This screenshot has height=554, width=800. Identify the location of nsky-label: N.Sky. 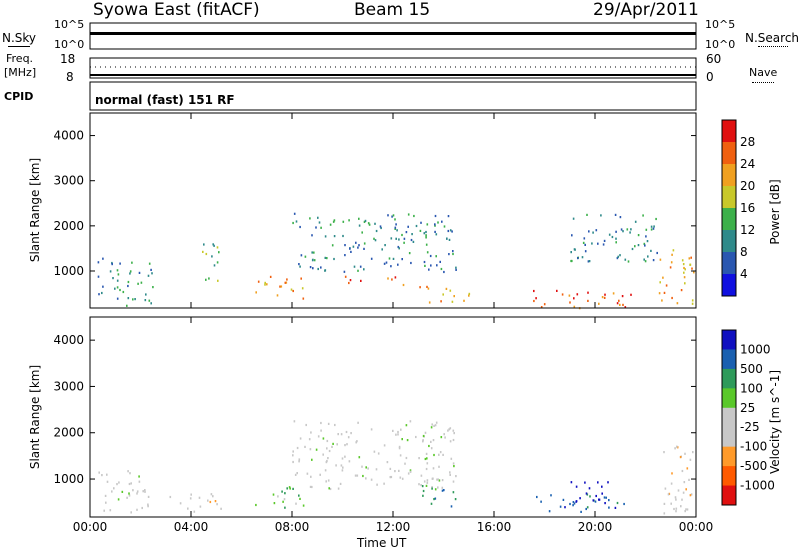
(19, 38).